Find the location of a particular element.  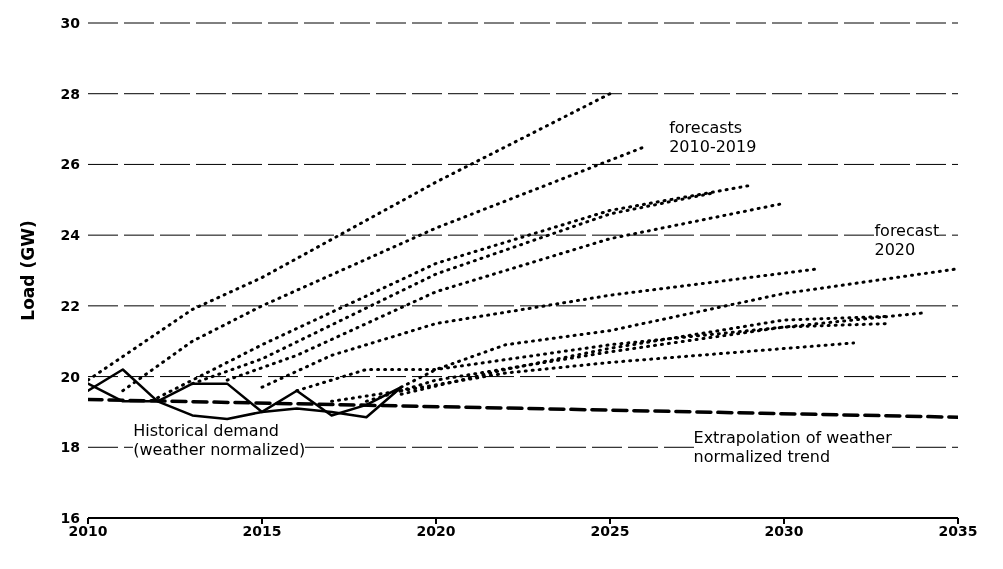

y-tick-label: 26 is located at coordinates (70, 164).